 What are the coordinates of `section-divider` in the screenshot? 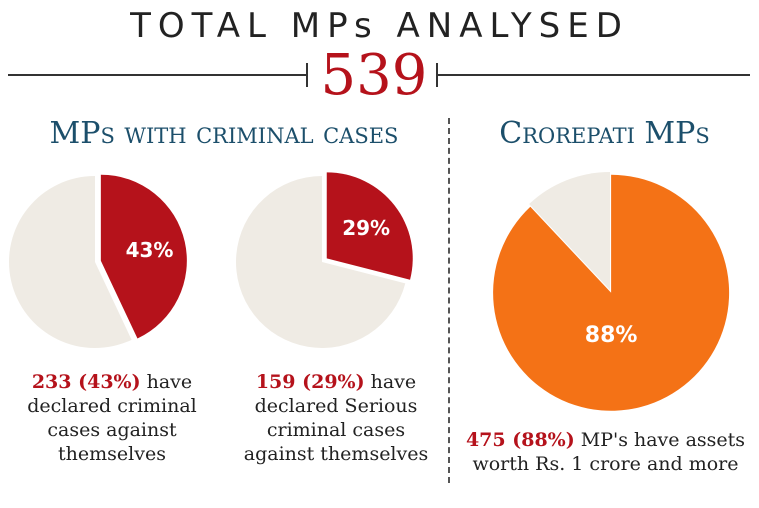 It's located at (449, 300).